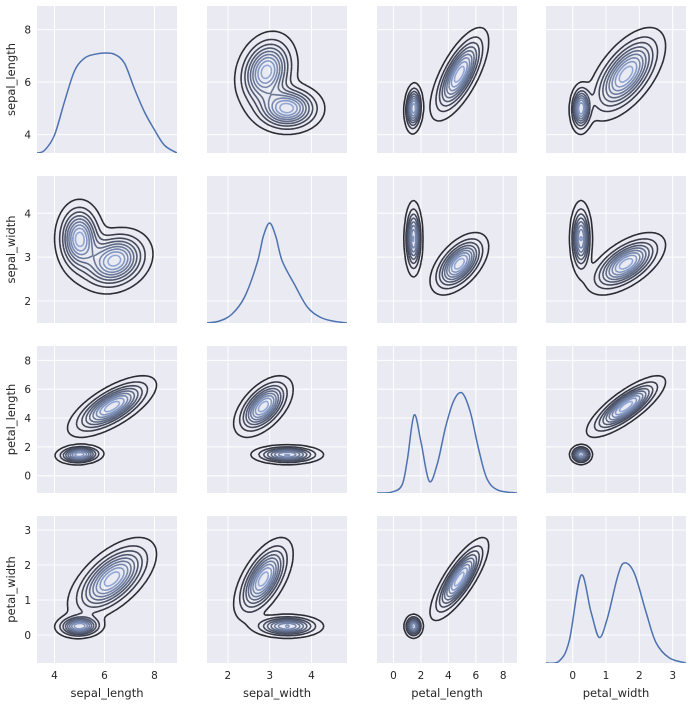 This screenshot has width=691, height=704. Describe the element at coordinates (27, 601) in the screenshot. I see `ytick-label: 1` at that location.